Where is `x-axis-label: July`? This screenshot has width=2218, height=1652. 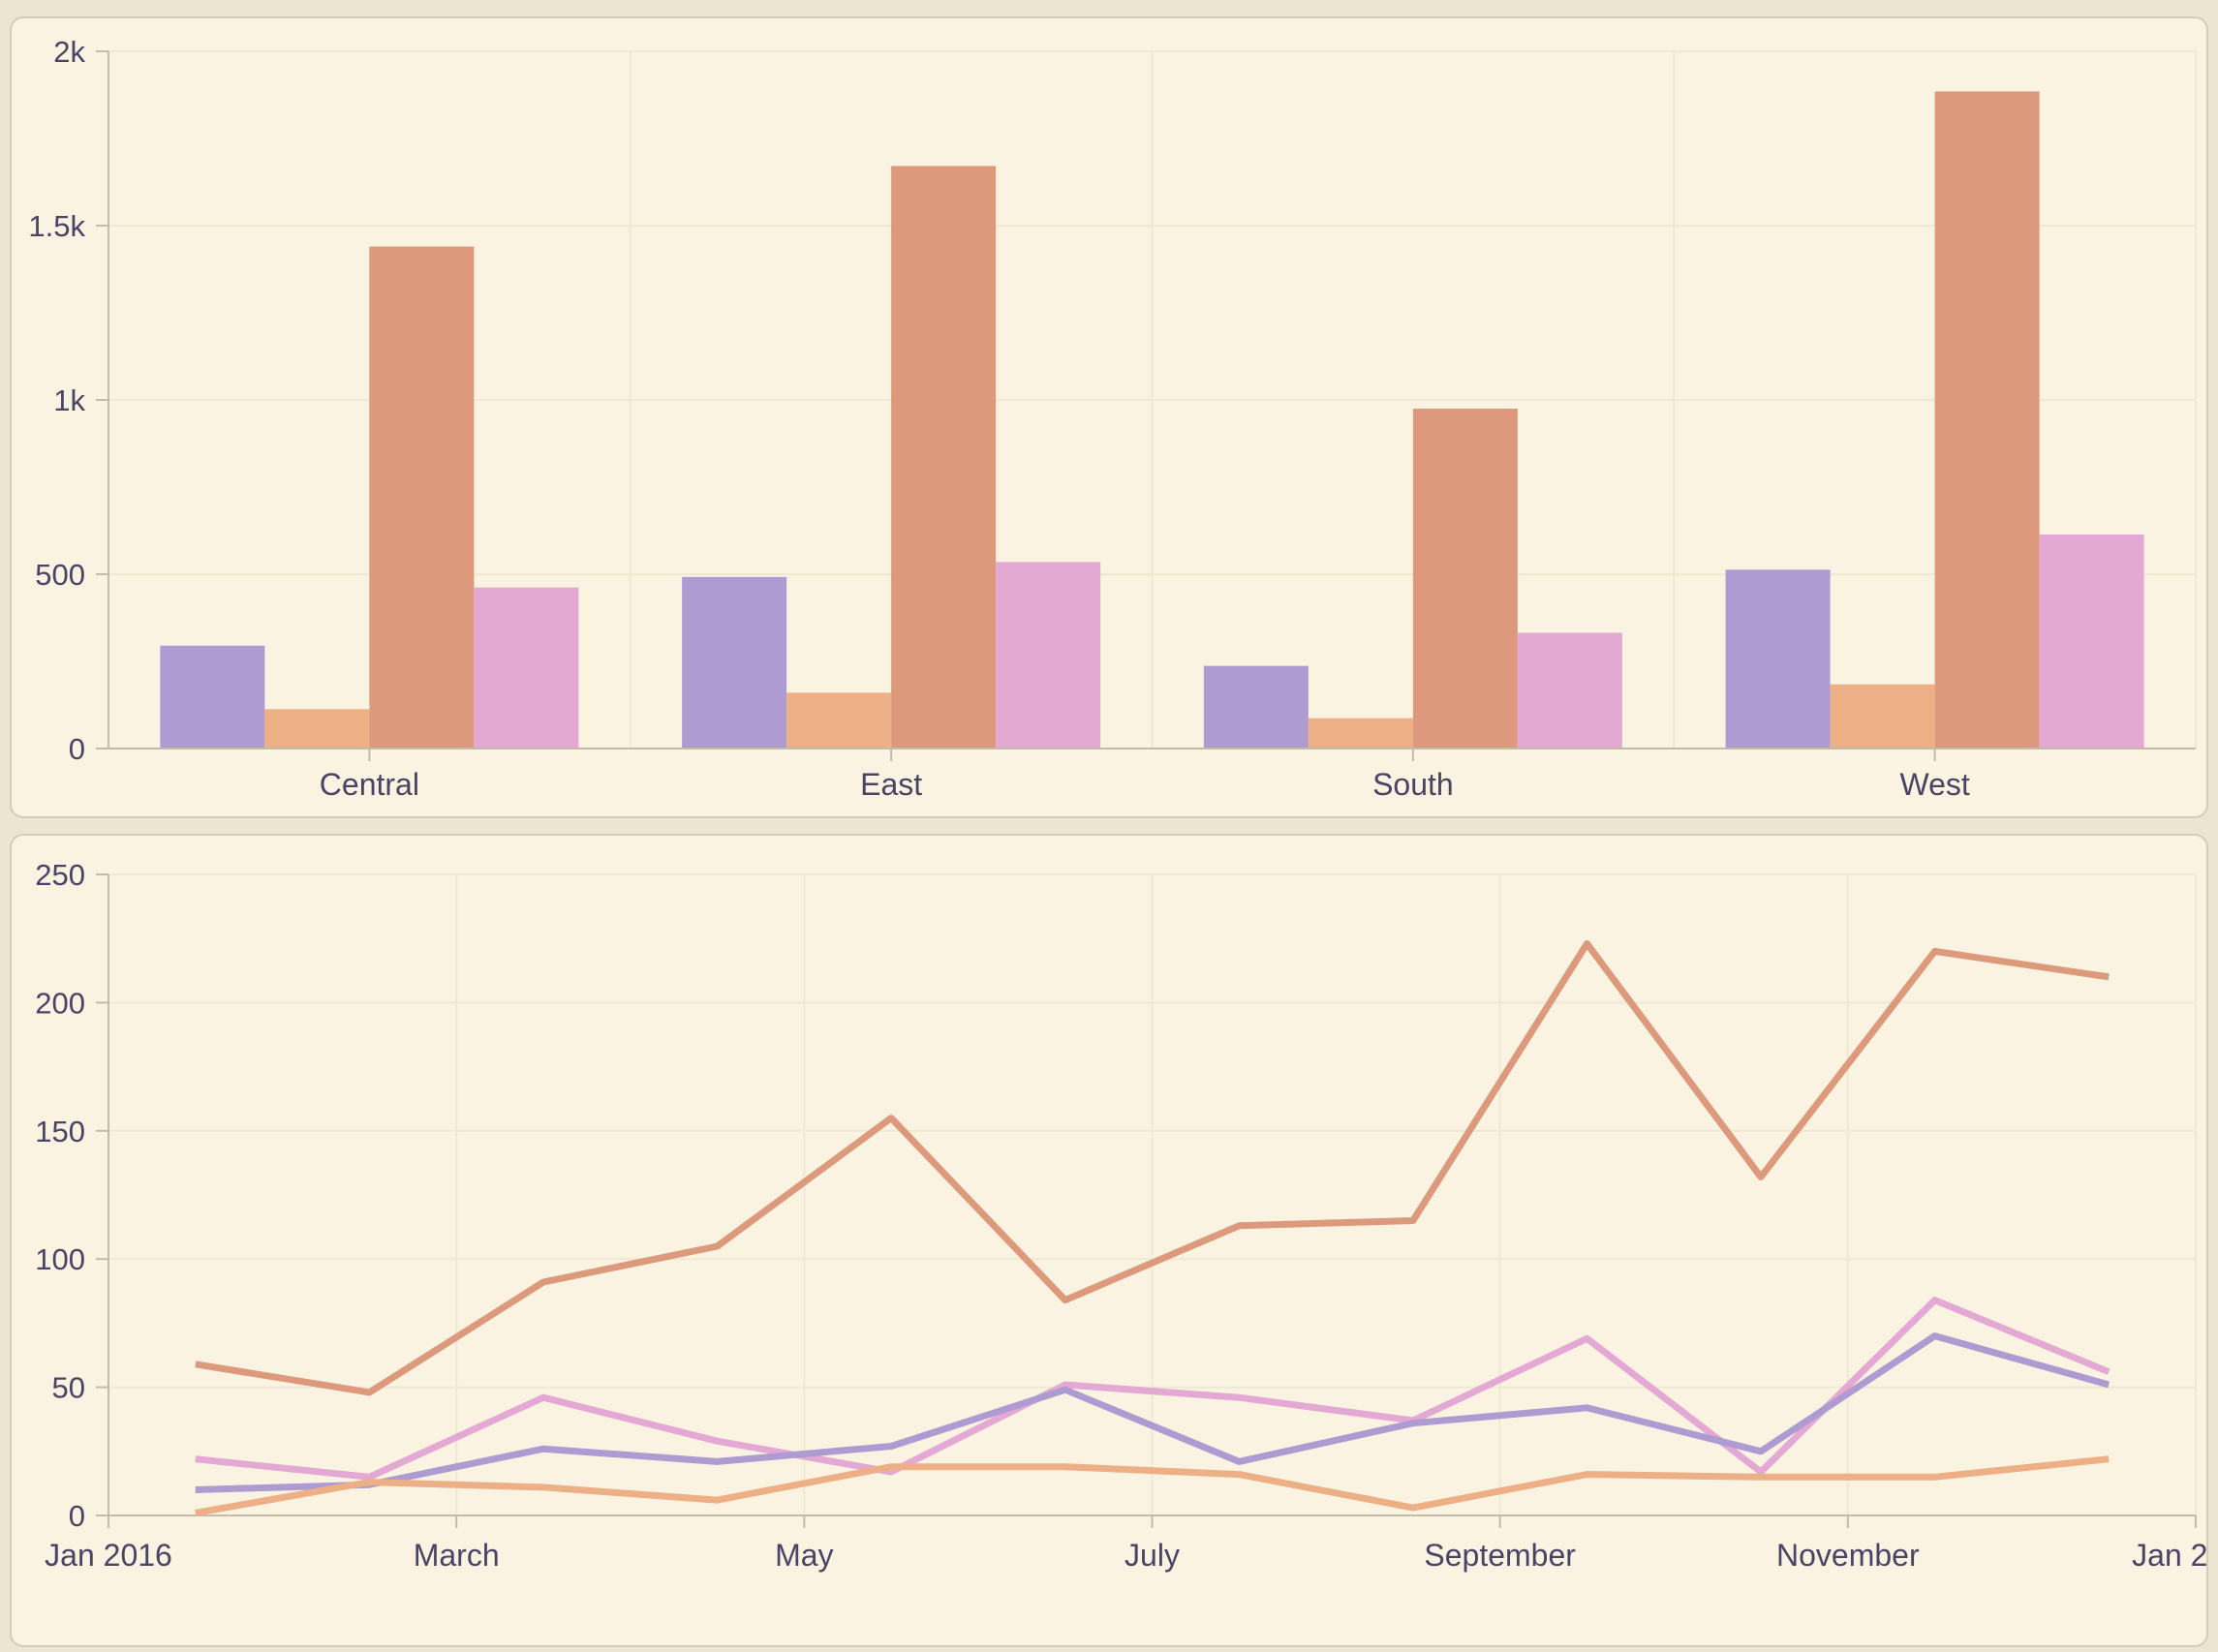 x-axis-label: July is located at coordinates (1152, 1555).